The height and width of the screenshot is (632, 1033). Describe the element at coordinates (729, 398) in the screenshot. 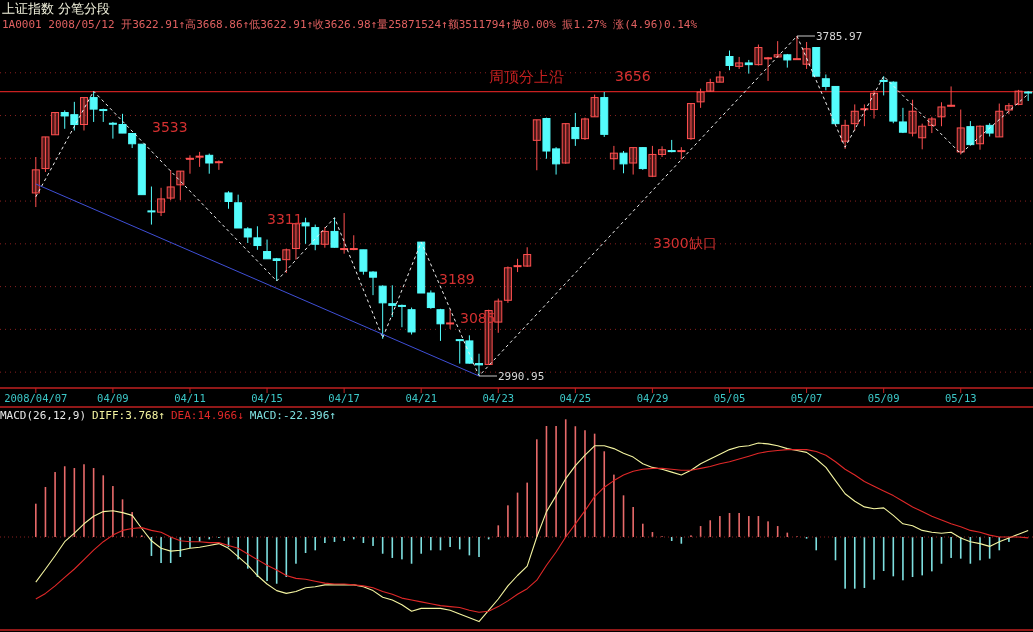

I see `x-tick-label: 05/05` at that location.